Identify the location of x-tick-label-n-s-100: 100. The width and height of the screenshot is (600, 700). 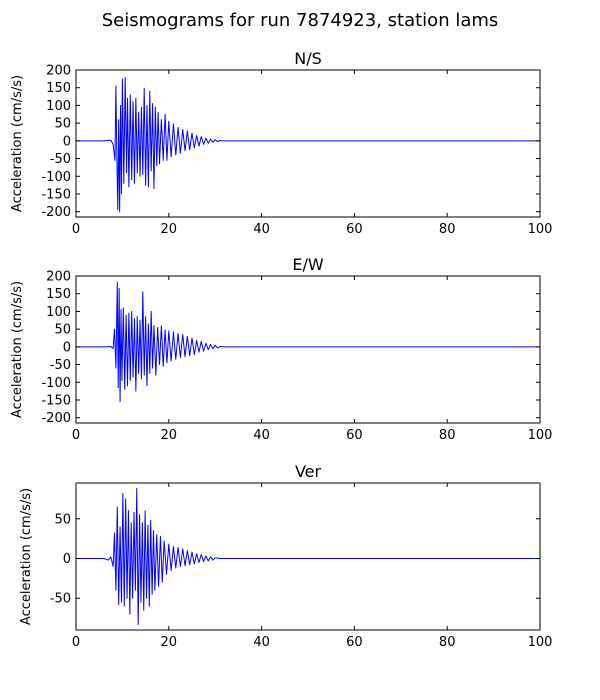
(540, 229).